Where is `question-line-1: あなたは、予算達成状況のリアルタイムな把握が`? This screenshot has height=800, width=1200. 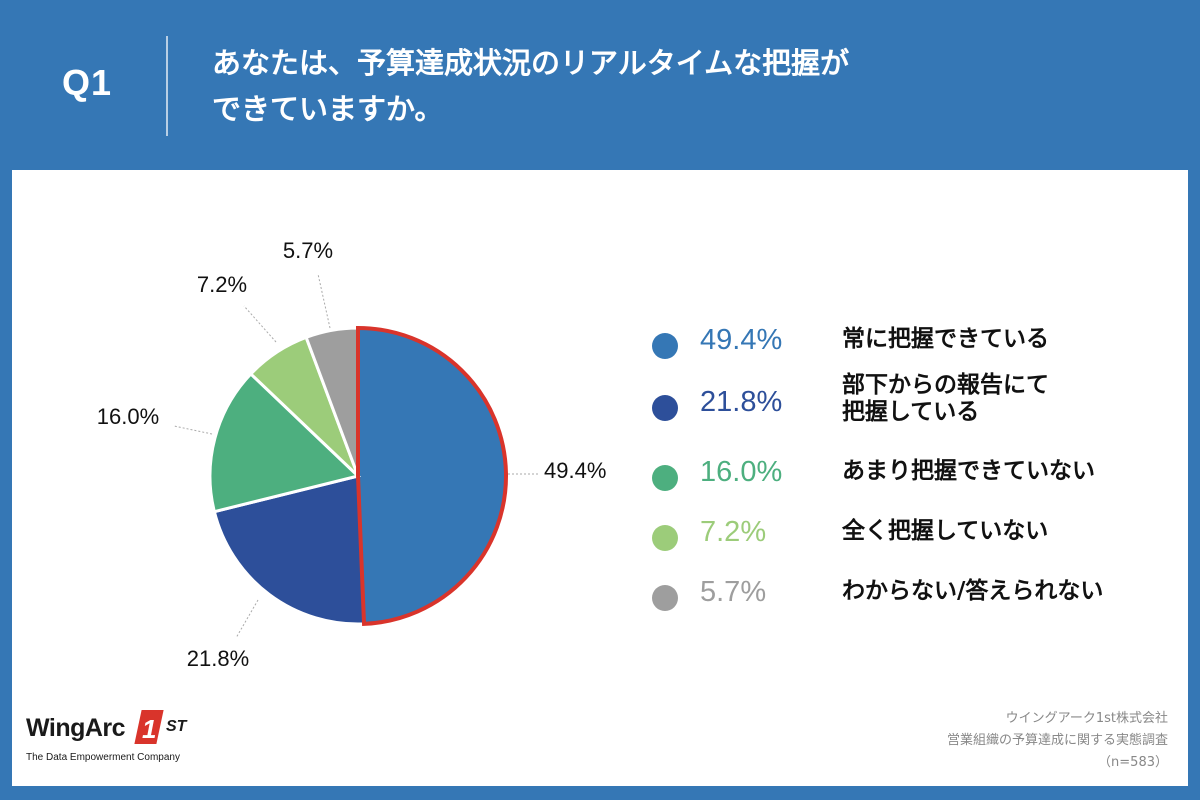 question-line-1: あなたは、予算達成状況のリアルタイムな把握が is located at coordinates (531, 63).